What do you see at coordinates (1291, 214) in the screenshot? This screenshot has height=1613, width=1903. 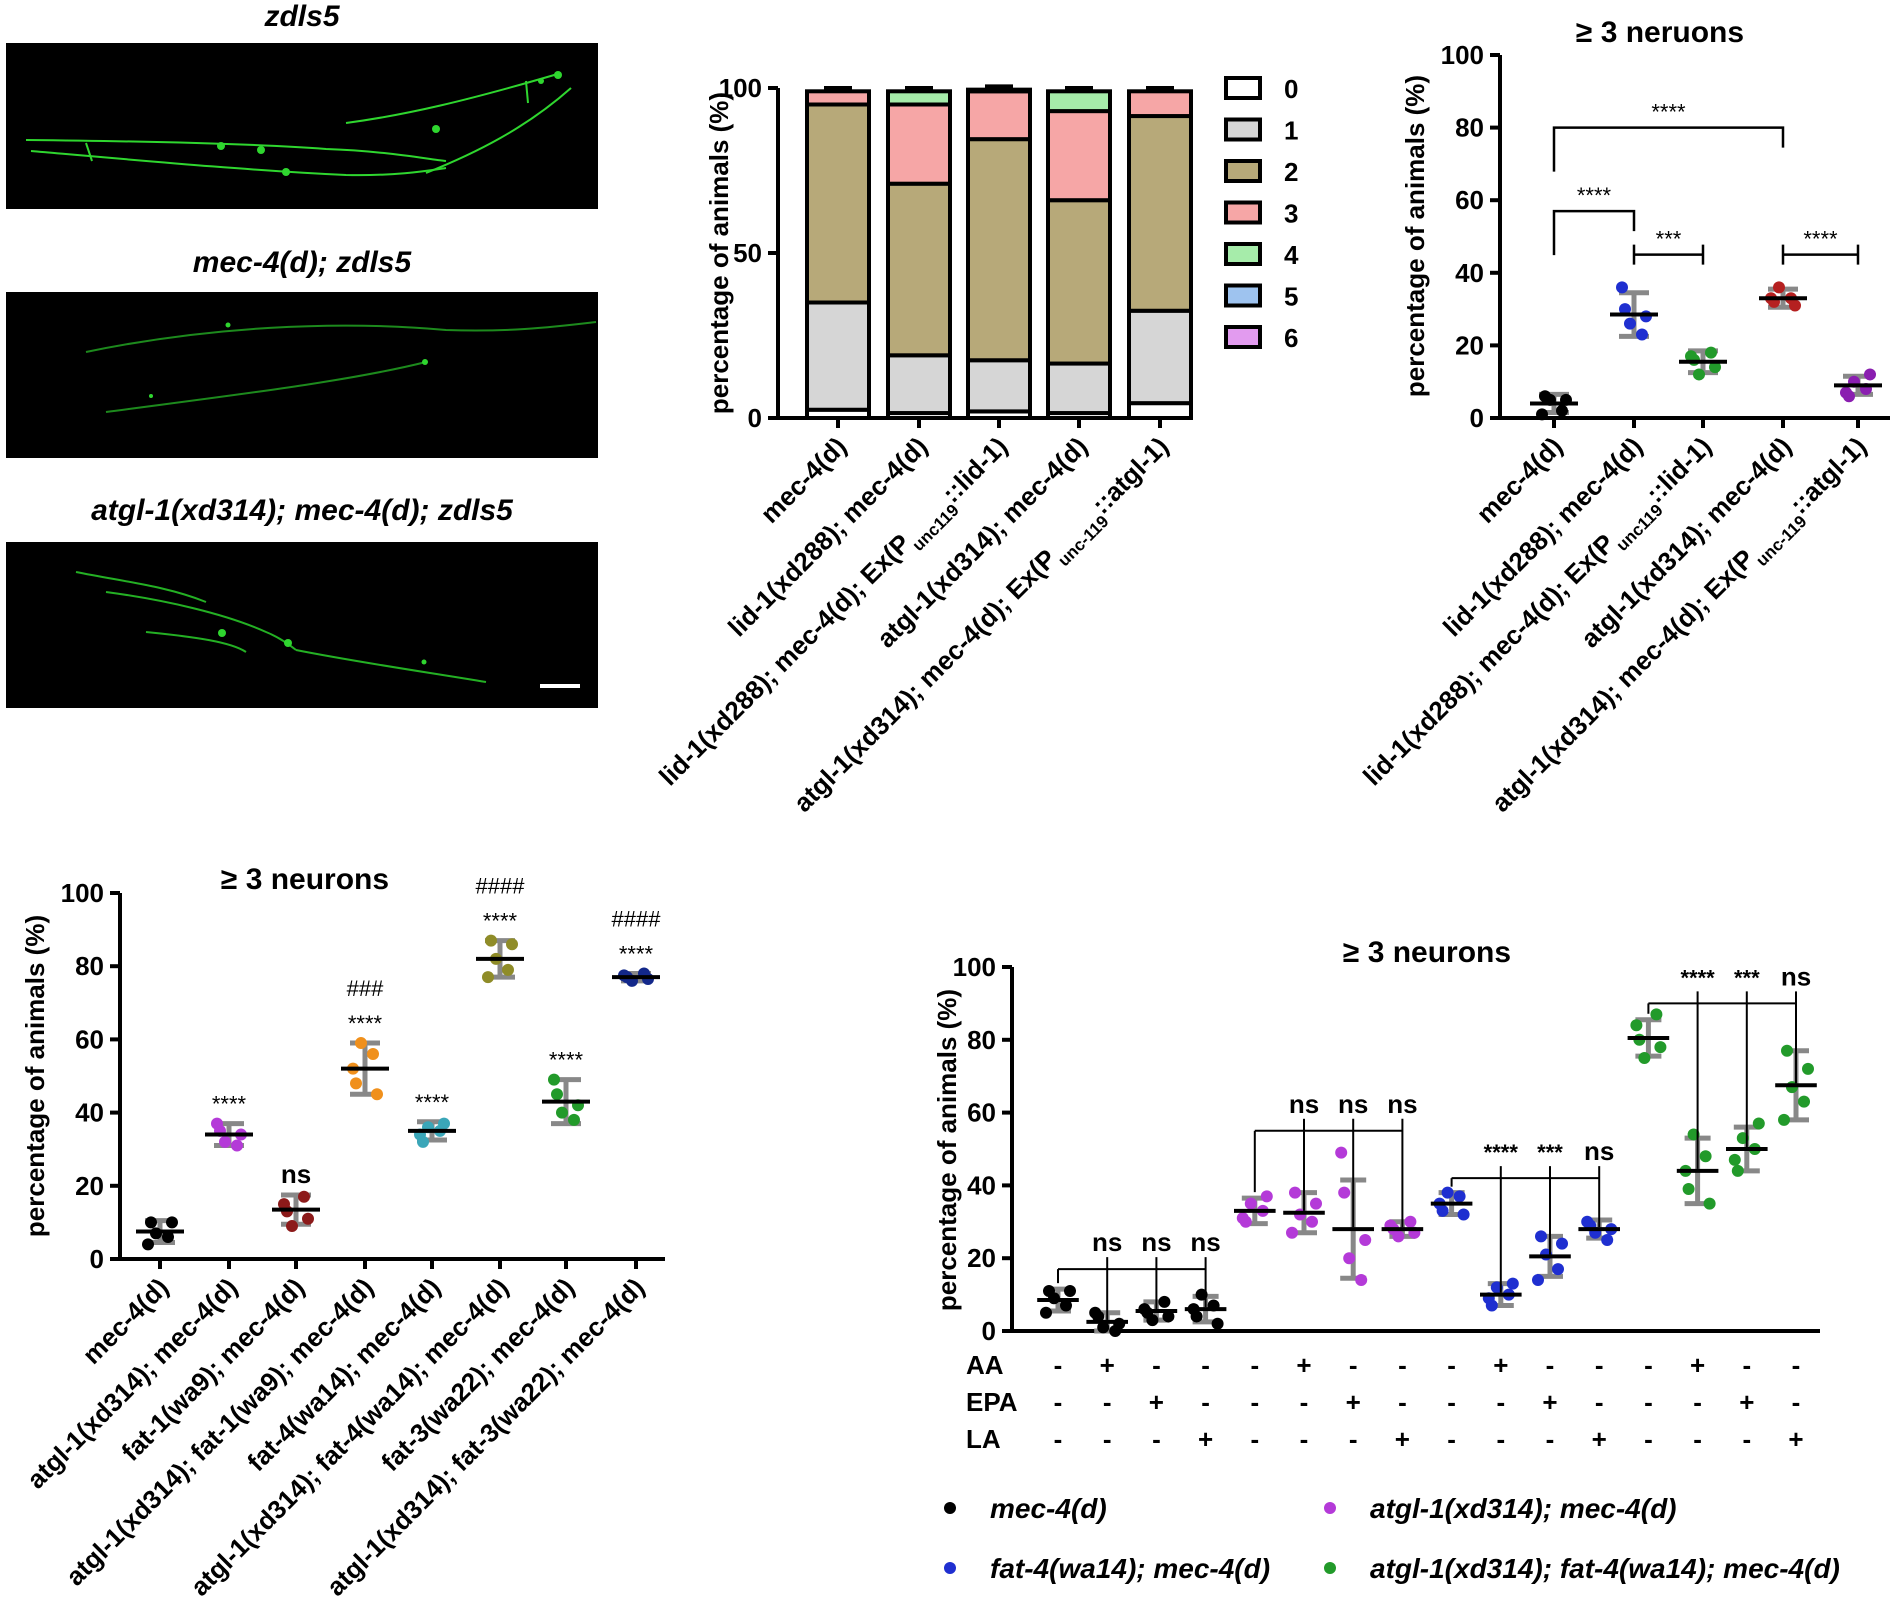 I see `stacked-legend-label: 3` at bounding box center [1291, 214].